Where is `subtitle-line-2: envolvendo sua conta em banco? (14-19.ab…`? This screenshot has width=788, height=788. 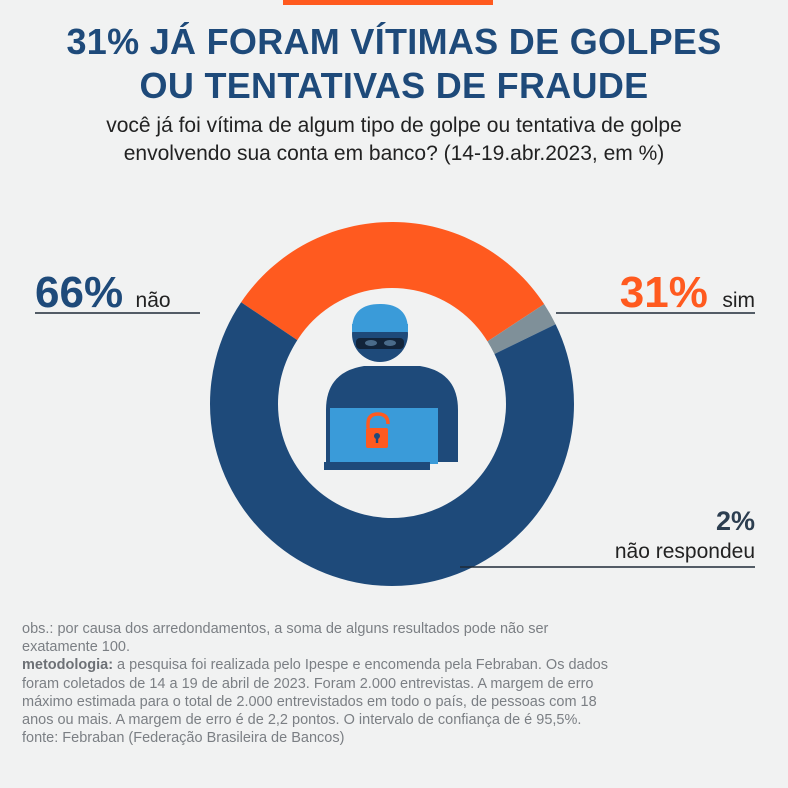 subtitle-line-2: envolvendo sua conta em banco? (14-19.ab… is located at coordinates (394, 153).